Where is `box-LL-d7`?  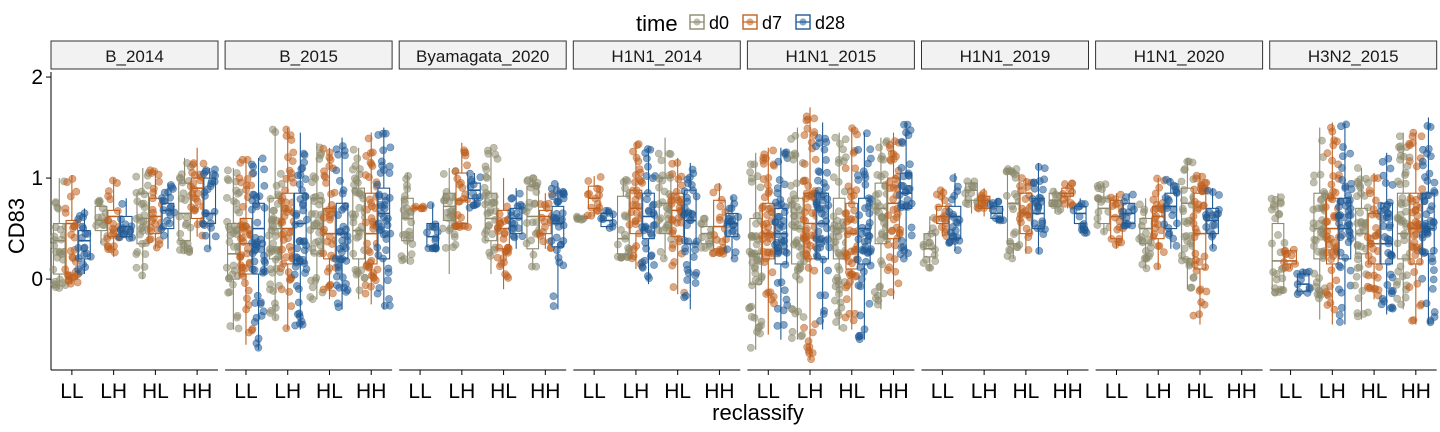
box-LL-d7 is located at coordinates (1290, 258).